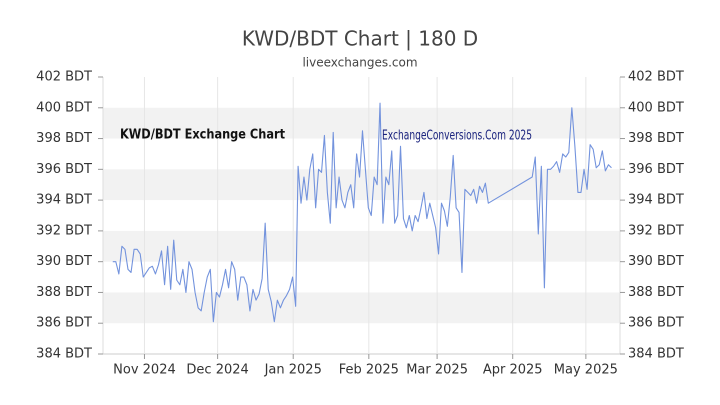 The height and width of the screenshot is (405, 720). Describe the element at coordinates (144, 370) in the screenshot. I see `x-tick-label: Nov 2024` at that location.